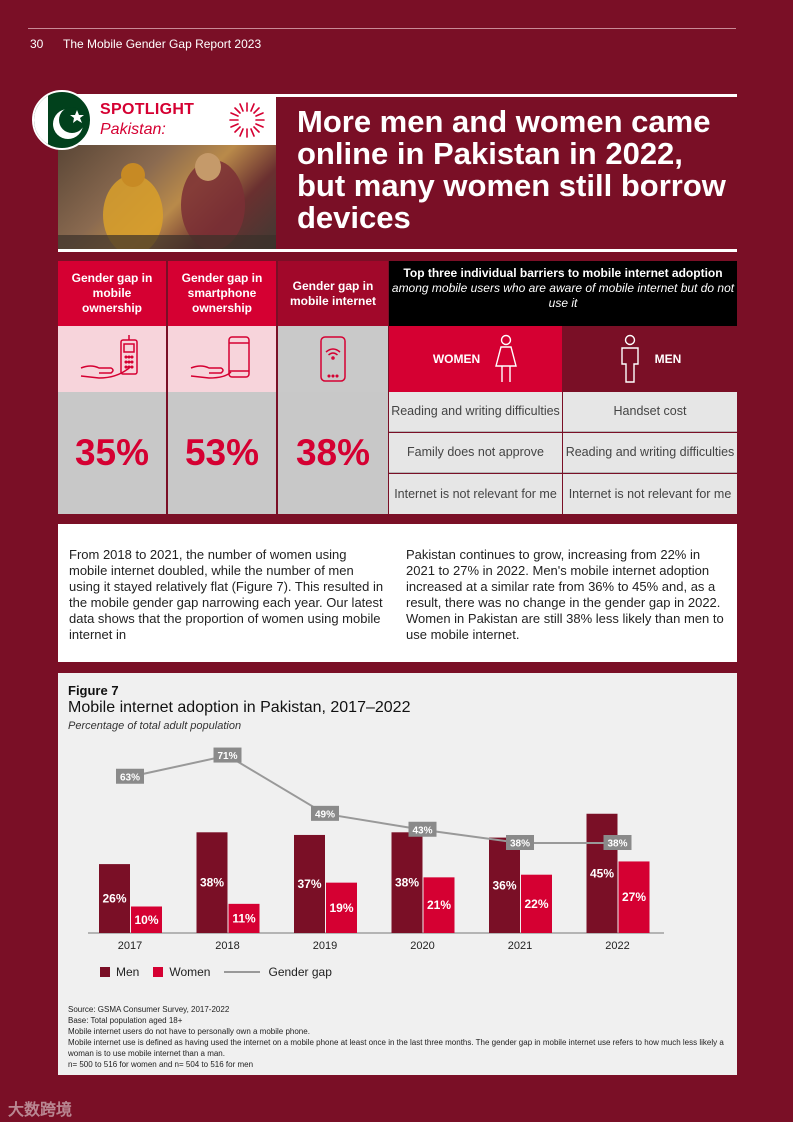  I want to click on men-barrier-3: Internet is not relevant for me, so click(650, 494).